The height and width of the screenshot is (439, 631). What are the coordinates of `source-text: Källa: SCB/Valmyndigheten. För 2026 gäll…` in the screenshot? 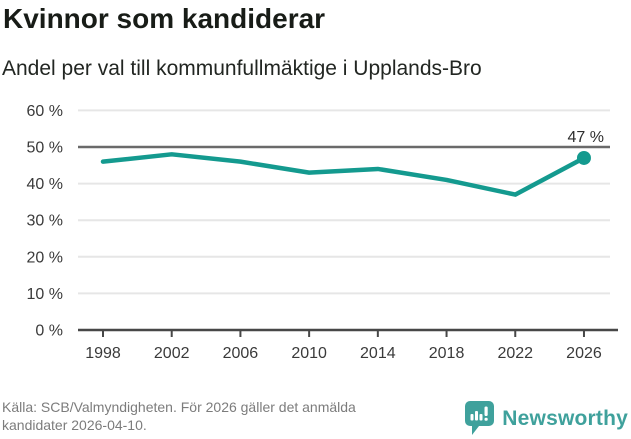 It's located at (237, 416).